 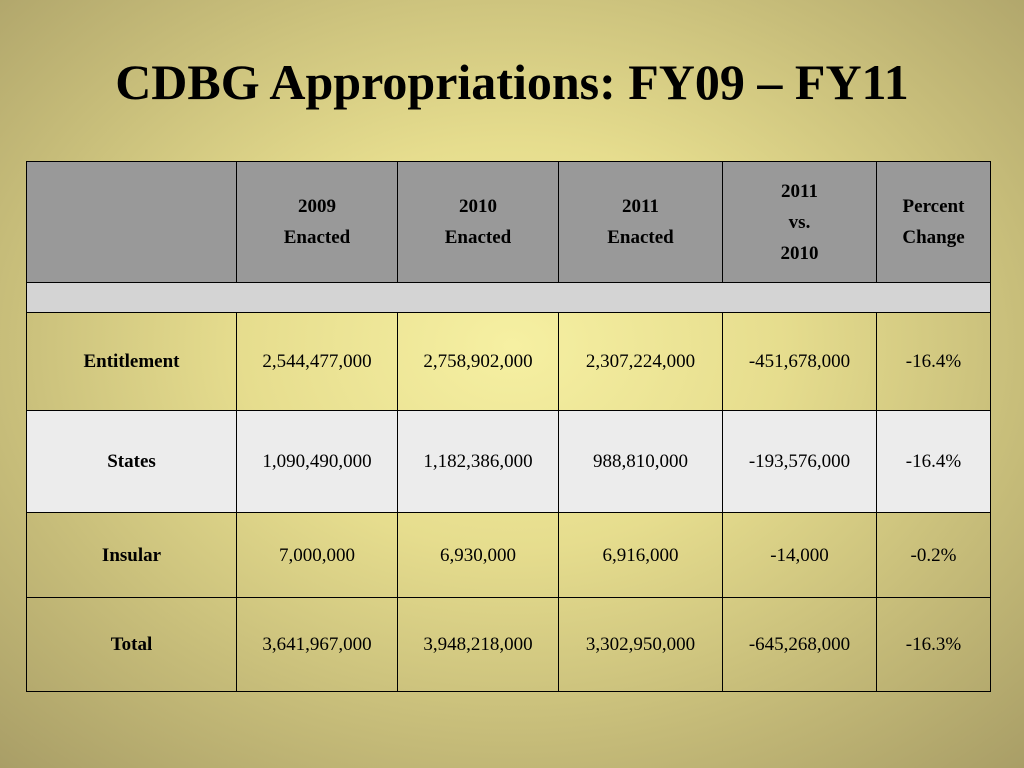 I want to click on cell-2010: 6,930,000, so click(x=478, y=555).